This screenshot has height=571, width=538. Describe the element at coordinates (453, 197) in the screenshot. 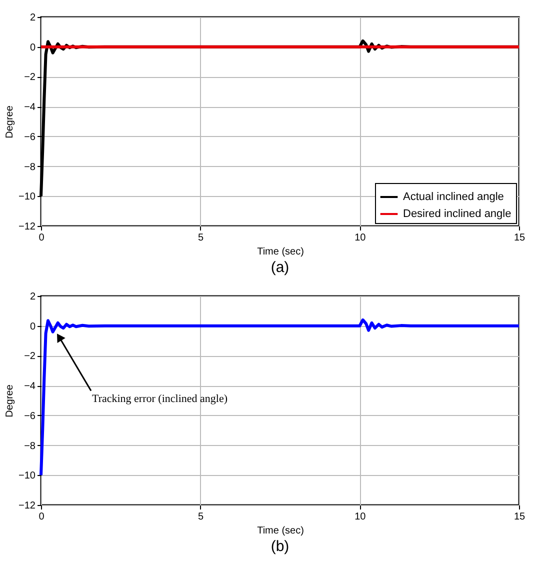

I see `legend-label: Actual inclined angle` at that location.